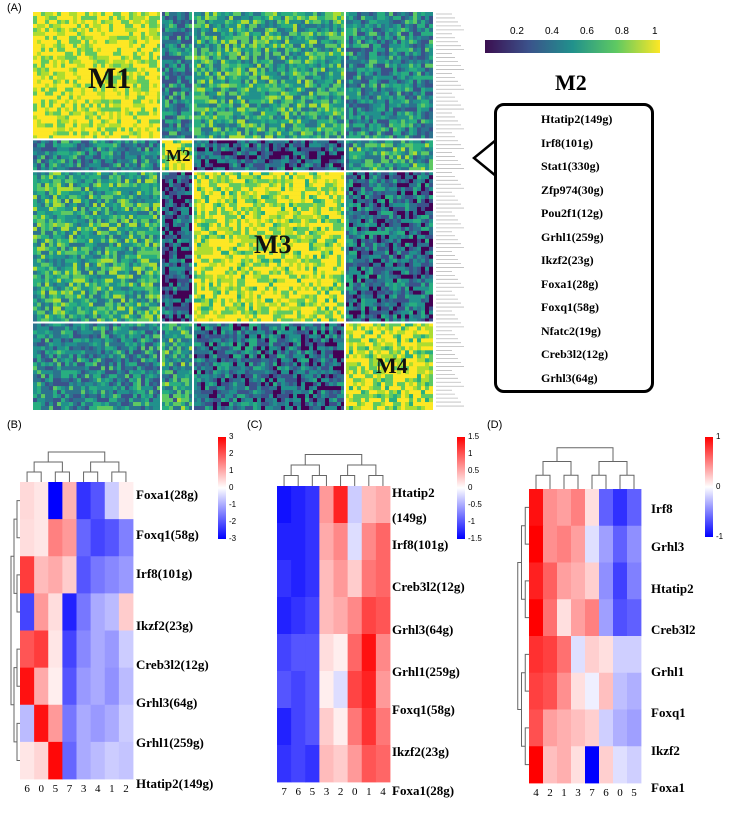 This screenshot has height=826, width=730. I want to click on legend-tick-d: 1, so click(718, 436).